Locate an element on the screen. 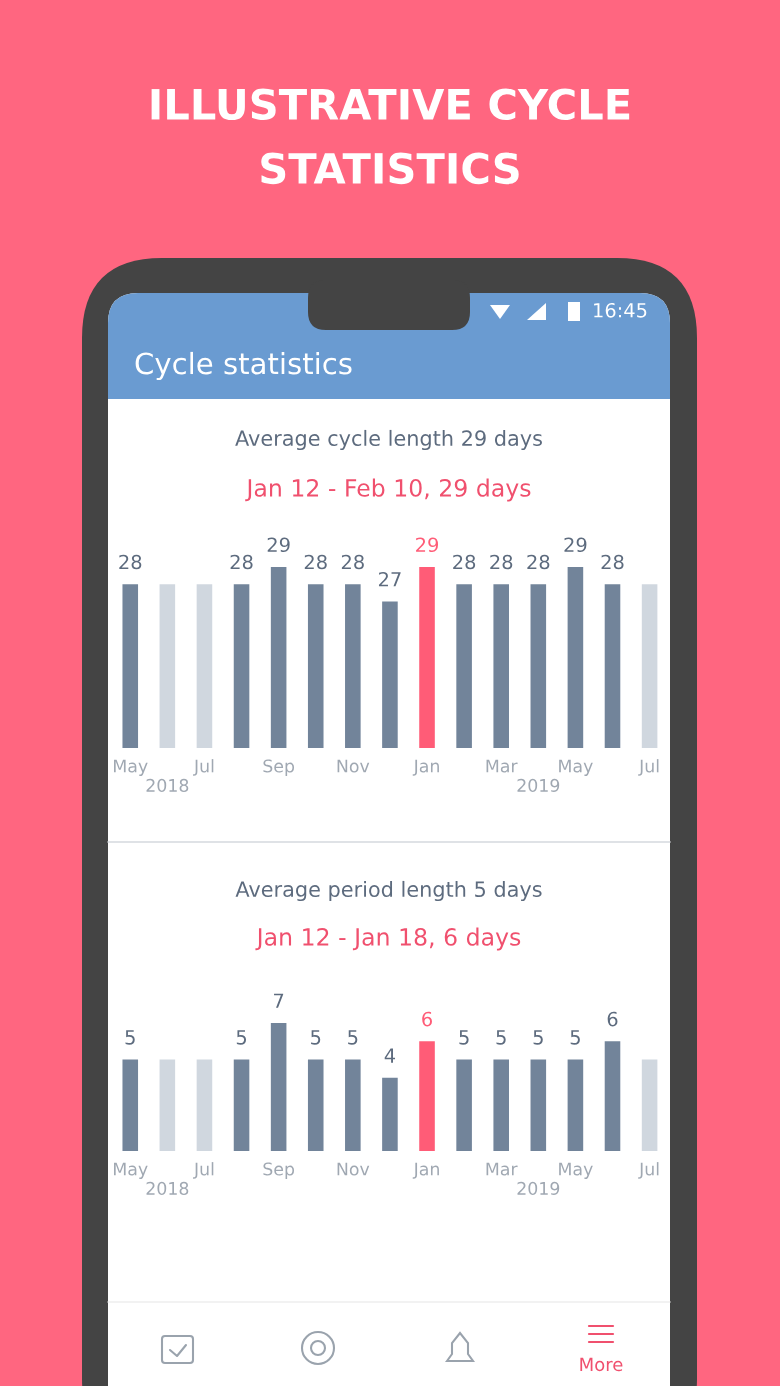  chart-title: Average cycle length 29 days is located at coordinates (388, 440).